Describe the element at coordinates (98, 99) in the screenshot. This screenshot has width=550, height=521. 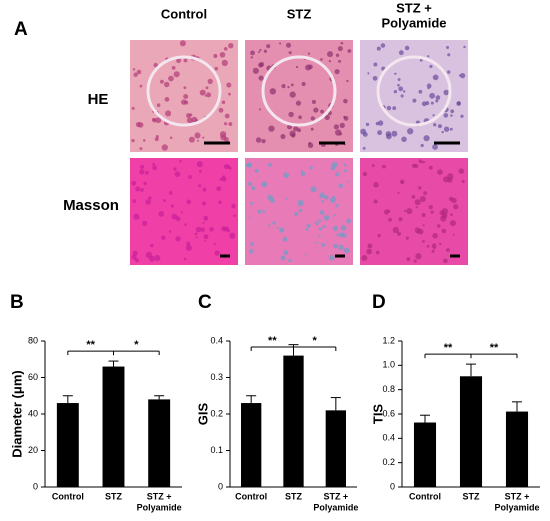
I see `row-label: HE` at that location.